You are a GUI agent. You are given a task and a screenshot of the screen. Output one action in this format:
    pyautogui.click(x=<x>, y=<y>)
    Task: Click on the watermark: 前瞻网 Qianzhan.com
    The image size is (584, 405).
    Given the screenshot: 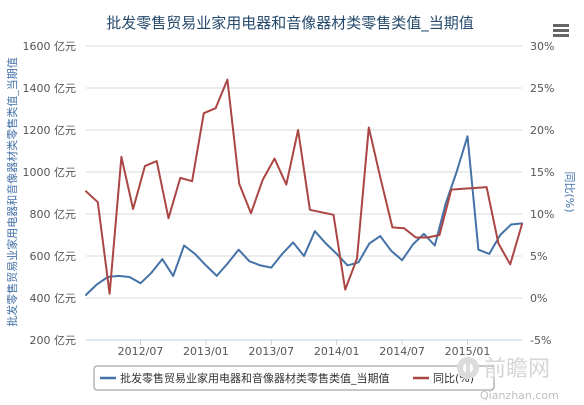 What is the action you would take?
    pyautogui.click(x=508, y=379)
    